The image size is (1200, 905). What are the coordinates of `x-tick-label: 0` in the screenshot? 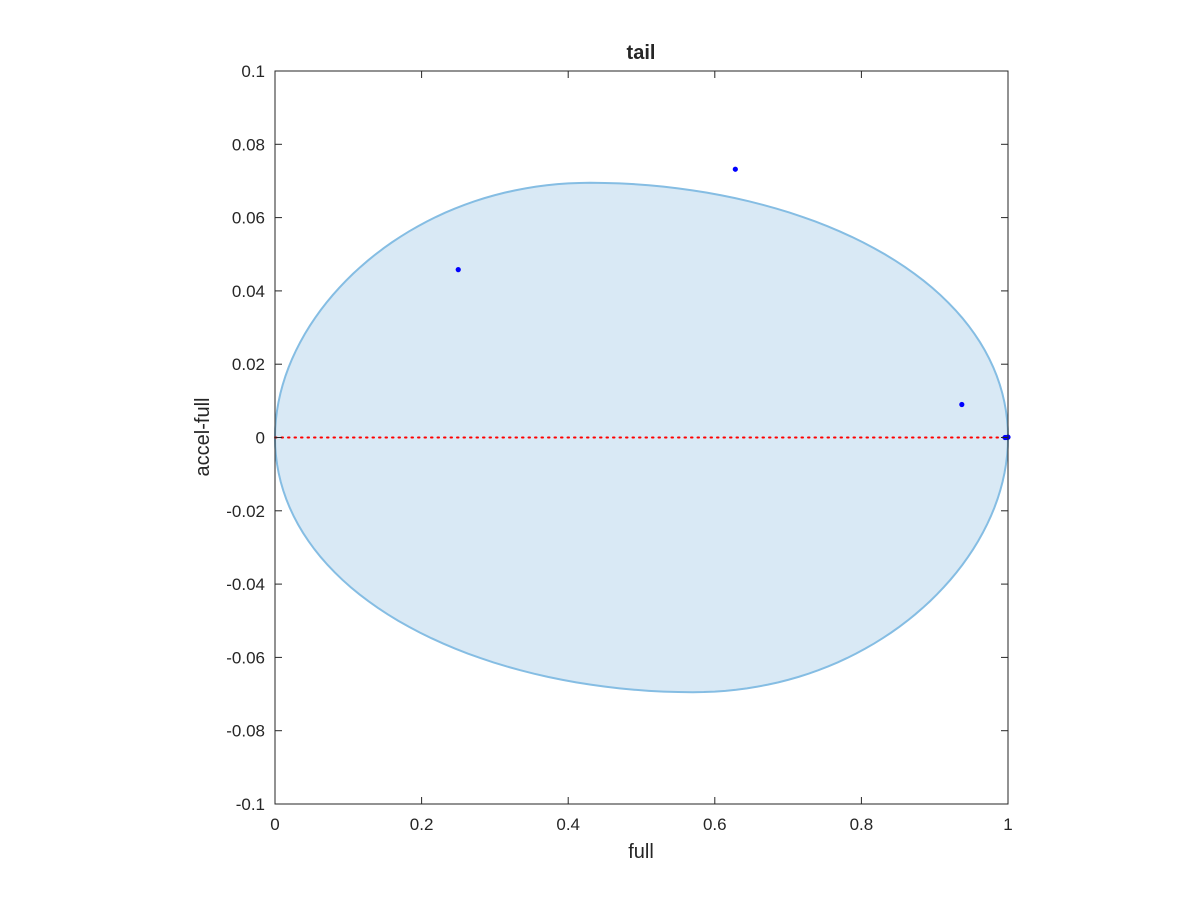 It's located at (274, 824).